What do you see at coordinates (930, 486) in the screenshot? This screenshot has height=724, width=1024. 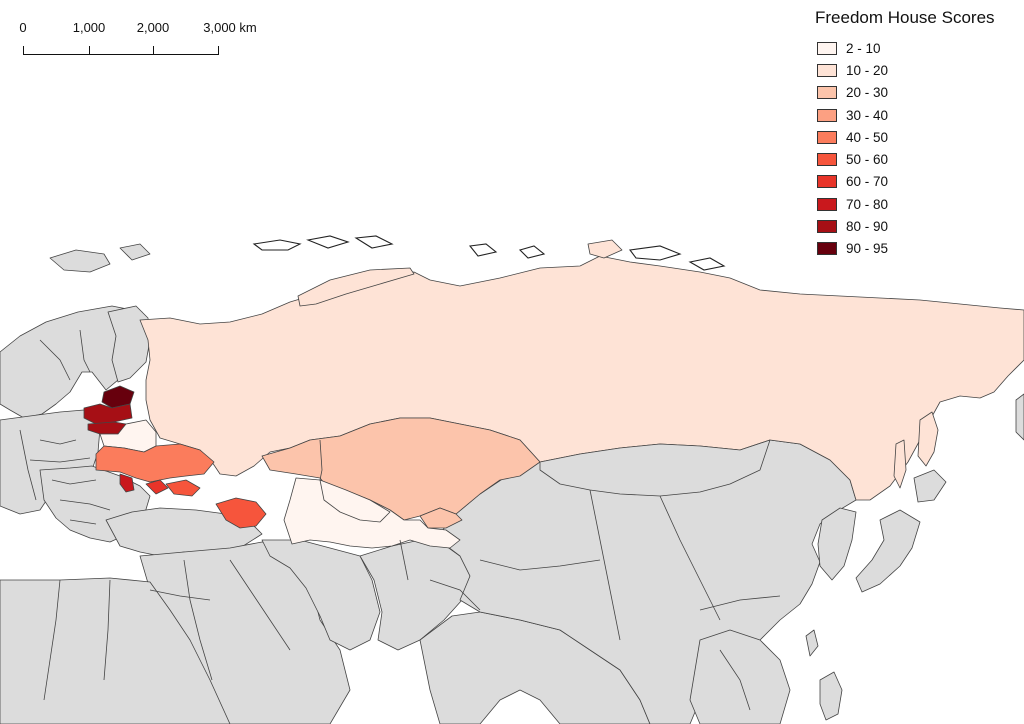 I see `country-japan-north` at bounding box center [930, 486].